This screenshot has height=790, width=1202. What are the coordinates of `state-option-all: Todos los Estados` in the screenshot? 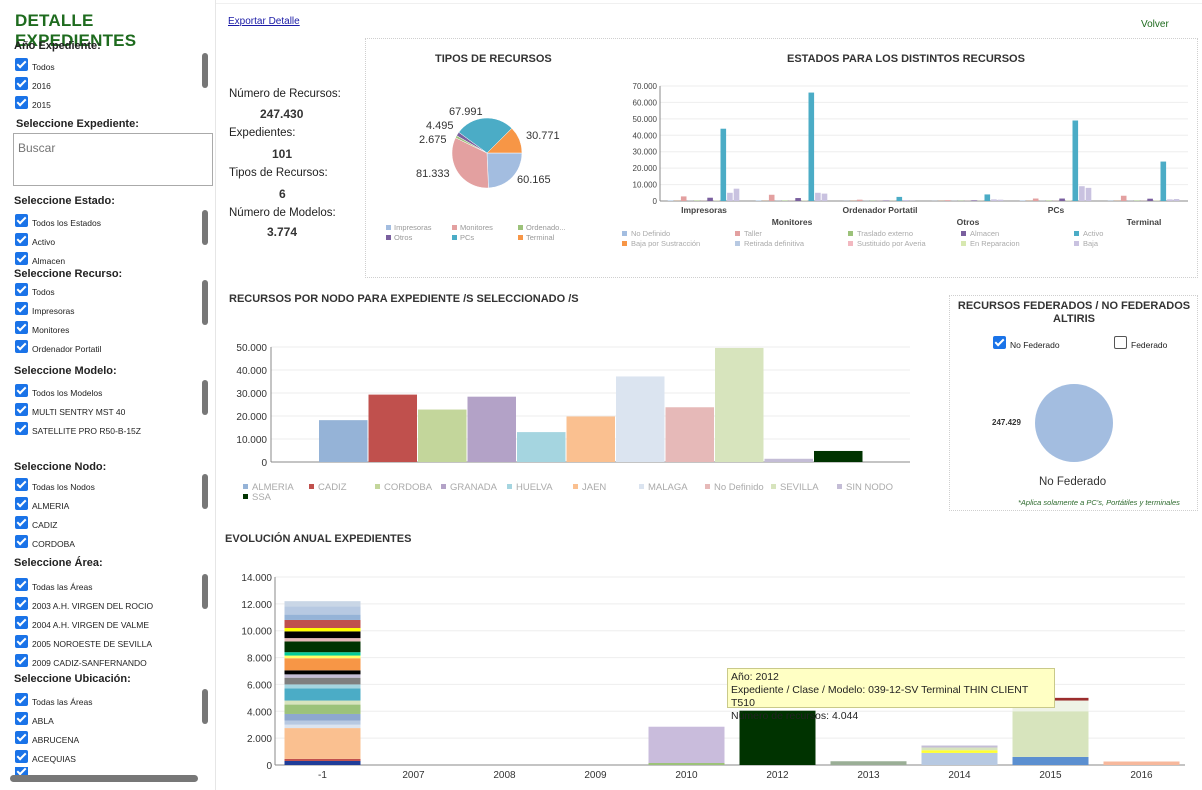 It's located at (58, 220).